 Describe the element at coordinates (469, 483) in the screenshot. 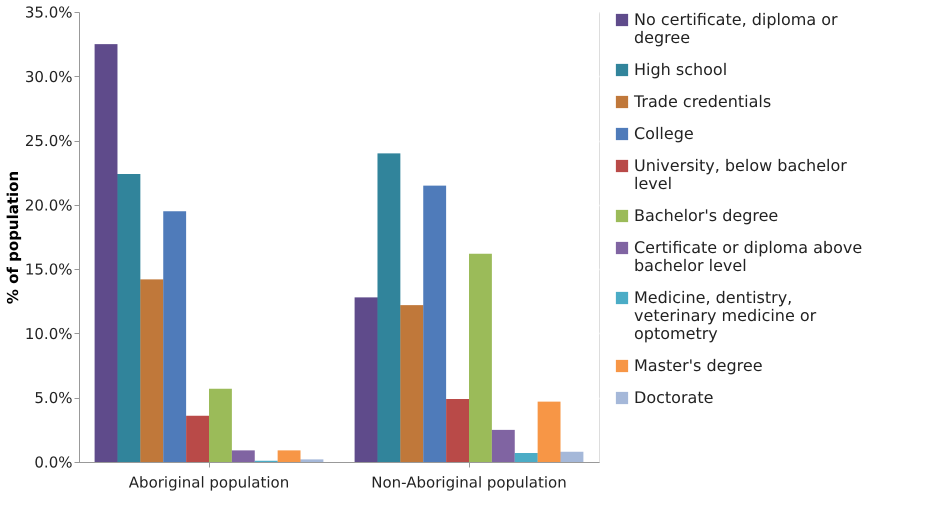

I see `x-tick-label: Non-Aboriginal population` at that location.